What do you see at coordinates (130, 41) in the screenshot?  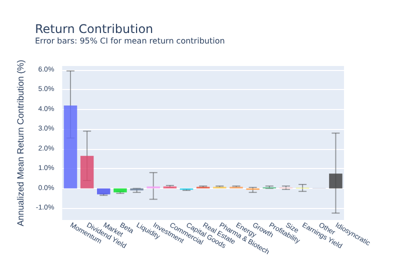 I see `chart-subtitle: Error bars: 95% CI for mean return contribution` at bounding box center [130, 41].